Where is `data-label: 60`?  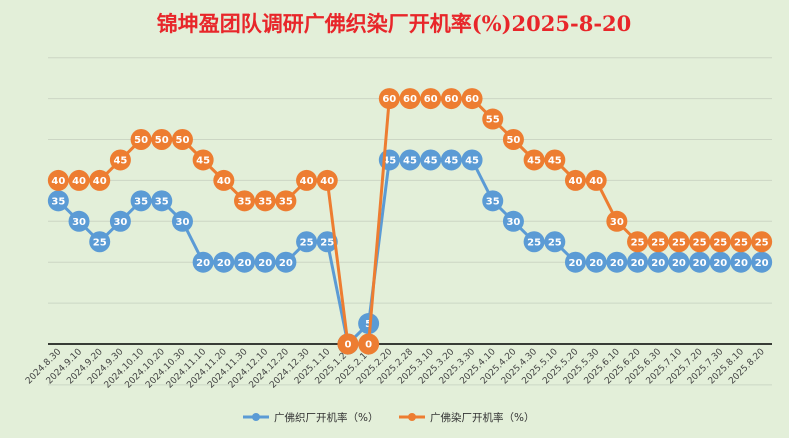 data-label: 60 is located at coordinates (451, 99).